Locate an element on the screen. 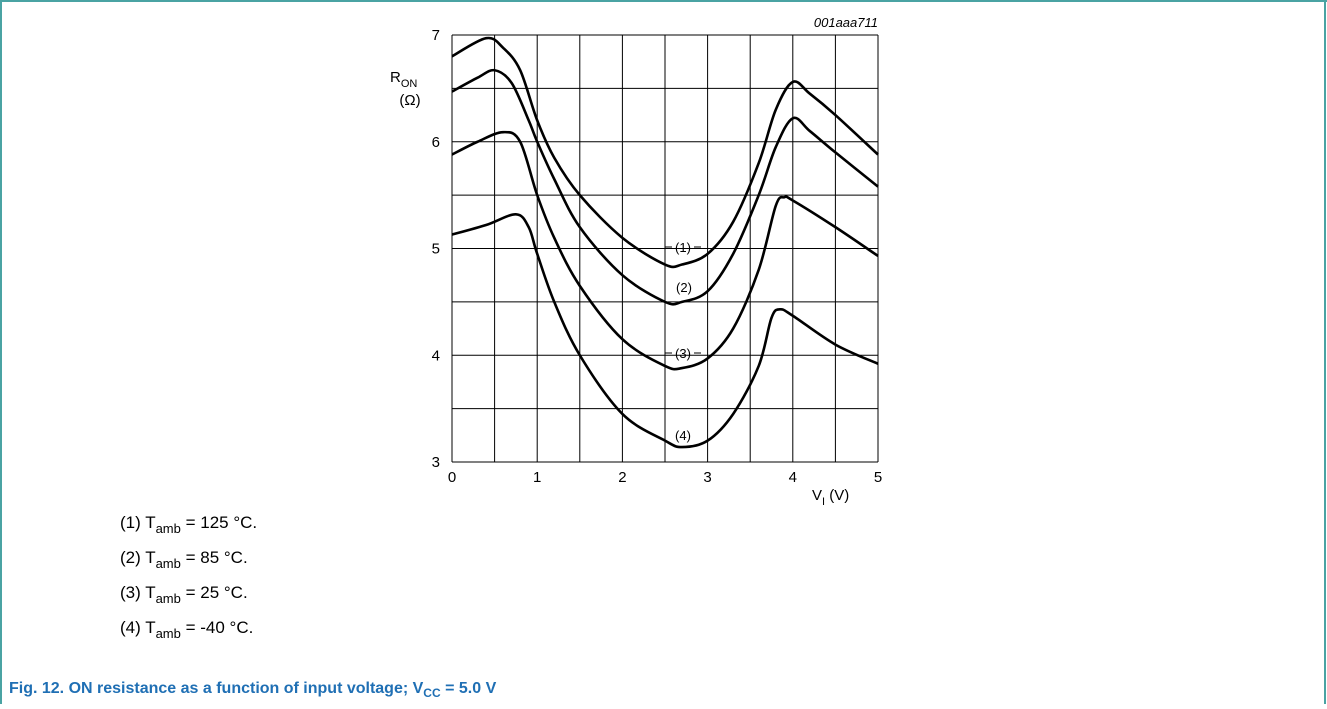  note-prefix: (1) T is located at coordinates (138, 522).